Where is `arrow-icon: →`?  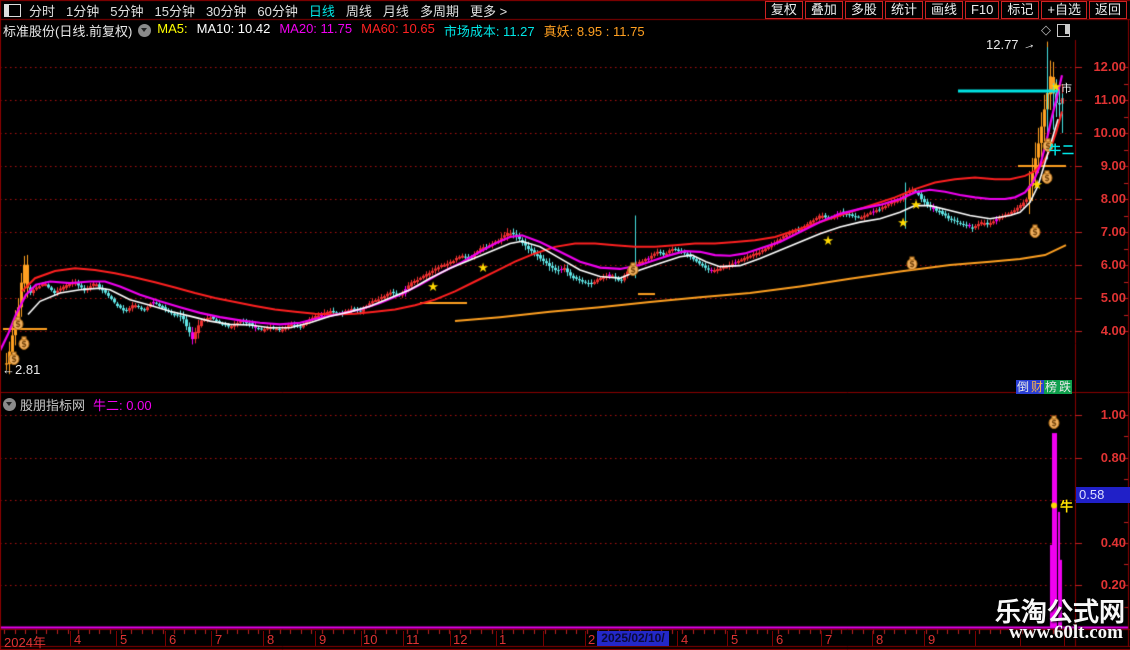
arrow-icon: → is located at coordinates (1029, 44).